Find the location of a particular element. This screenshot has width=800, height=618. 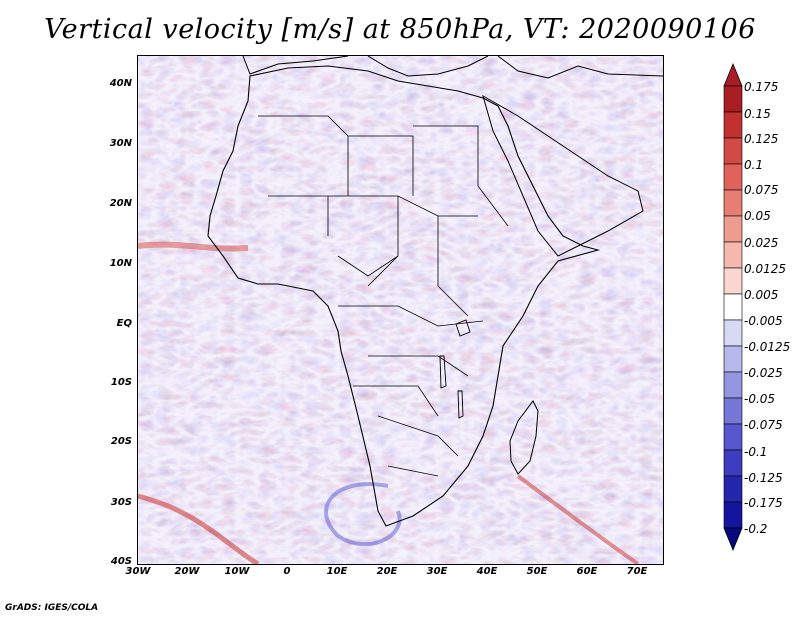

lon-label-10e: 10E is located at coordinates (337, 571).